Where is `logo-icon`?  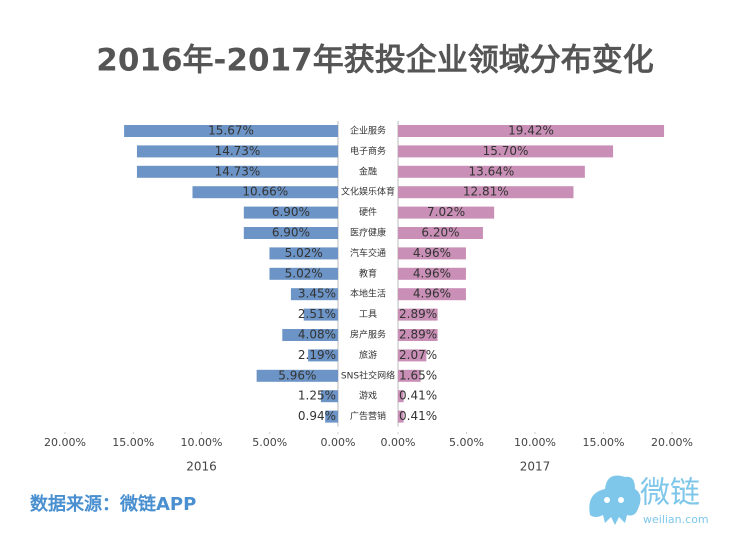 logo-icon is located at coordinates (615, 500).